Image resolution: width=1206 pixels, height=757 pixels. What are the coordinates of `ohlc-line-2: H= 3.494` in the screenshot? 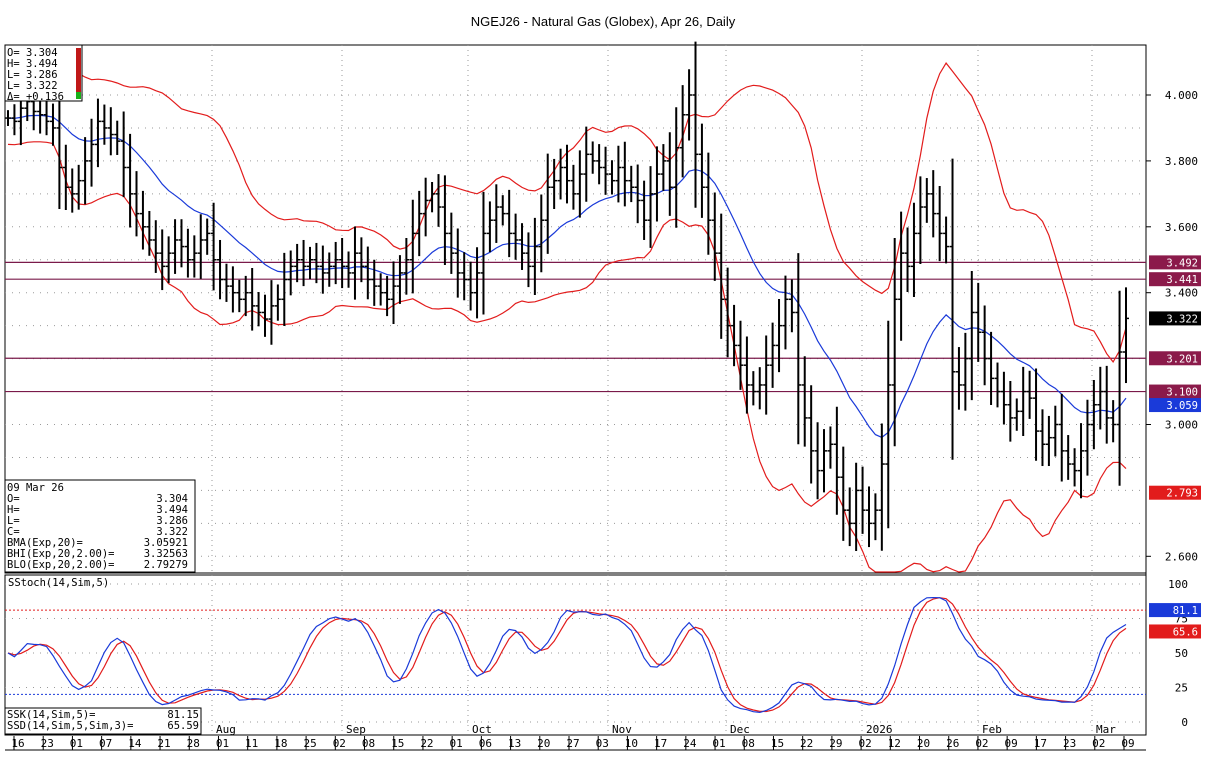 It's located at (32, 64).